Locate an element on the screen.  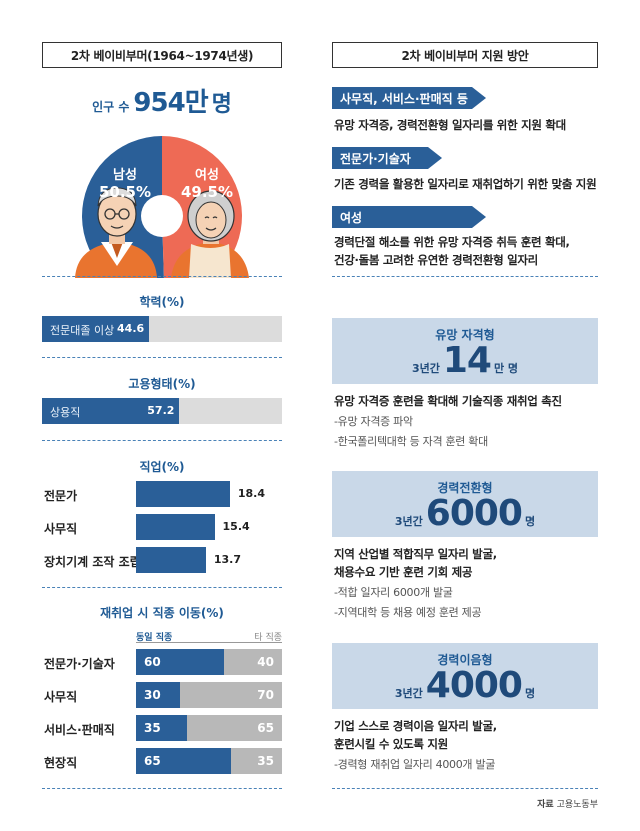
program-target: 3년간 14 만 명 is located at coordinates (465, 360).